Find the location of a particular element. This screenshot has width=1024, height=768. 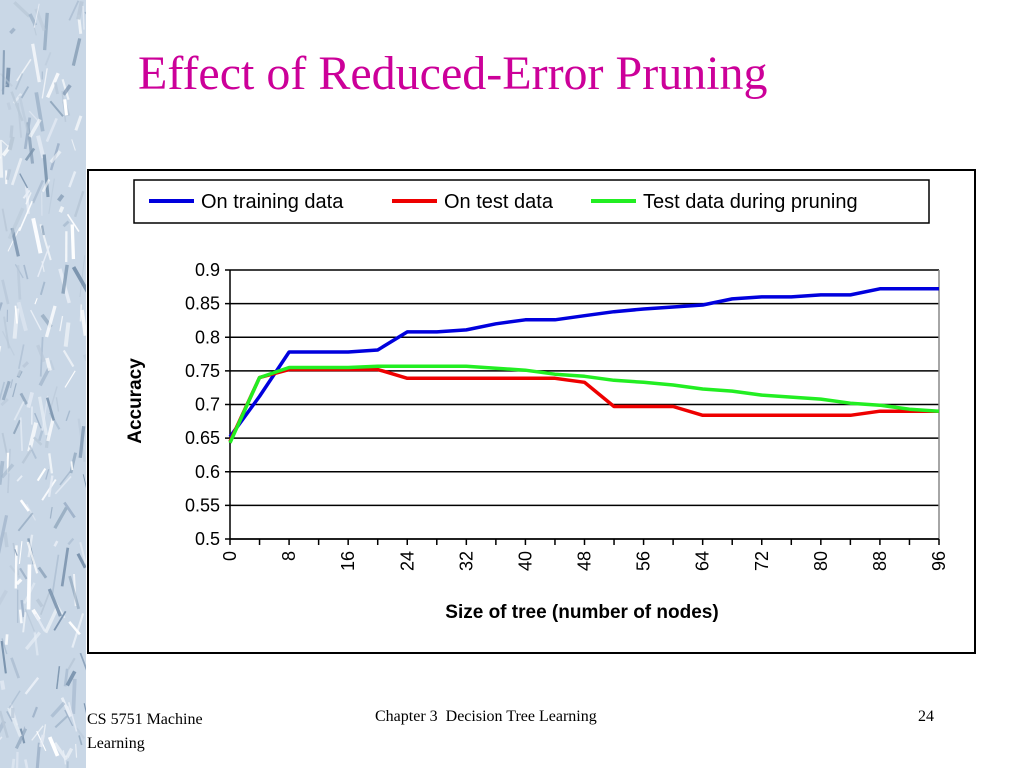

y-tick-label: 0.75 is located at coordinates (202, 371).